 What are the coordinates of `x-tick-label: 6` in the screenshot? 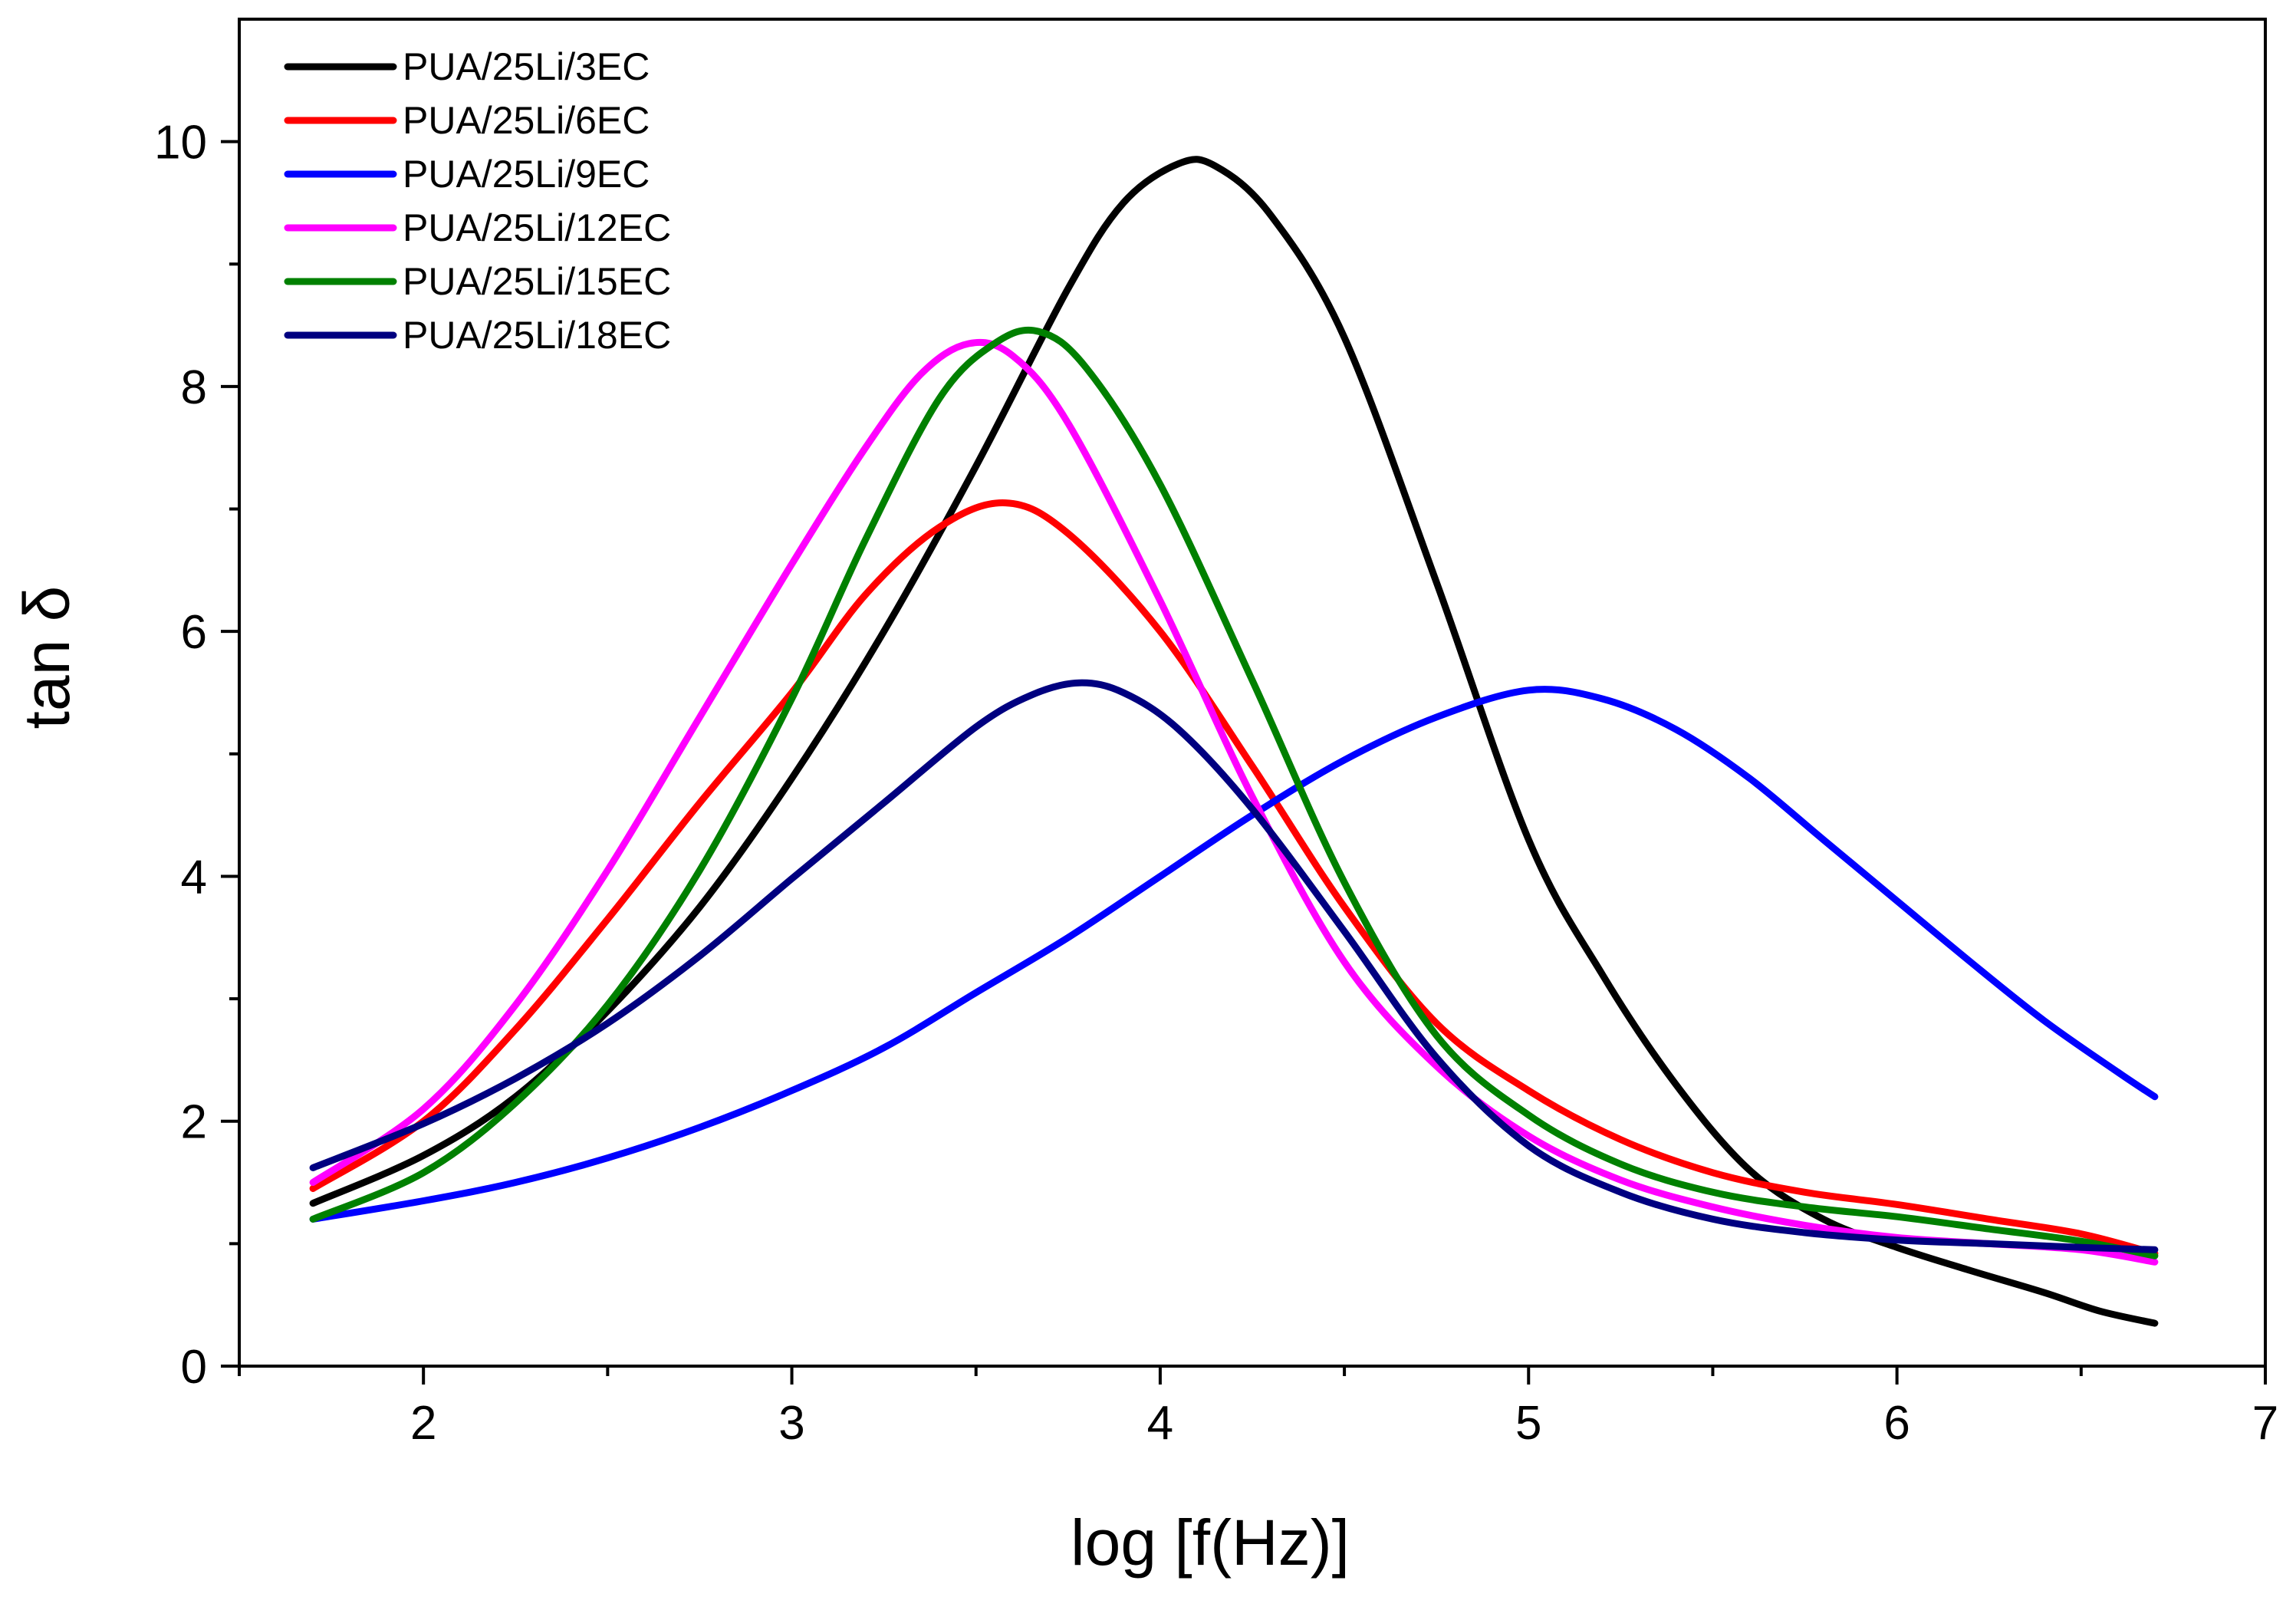 It's located at (1896, 1423).